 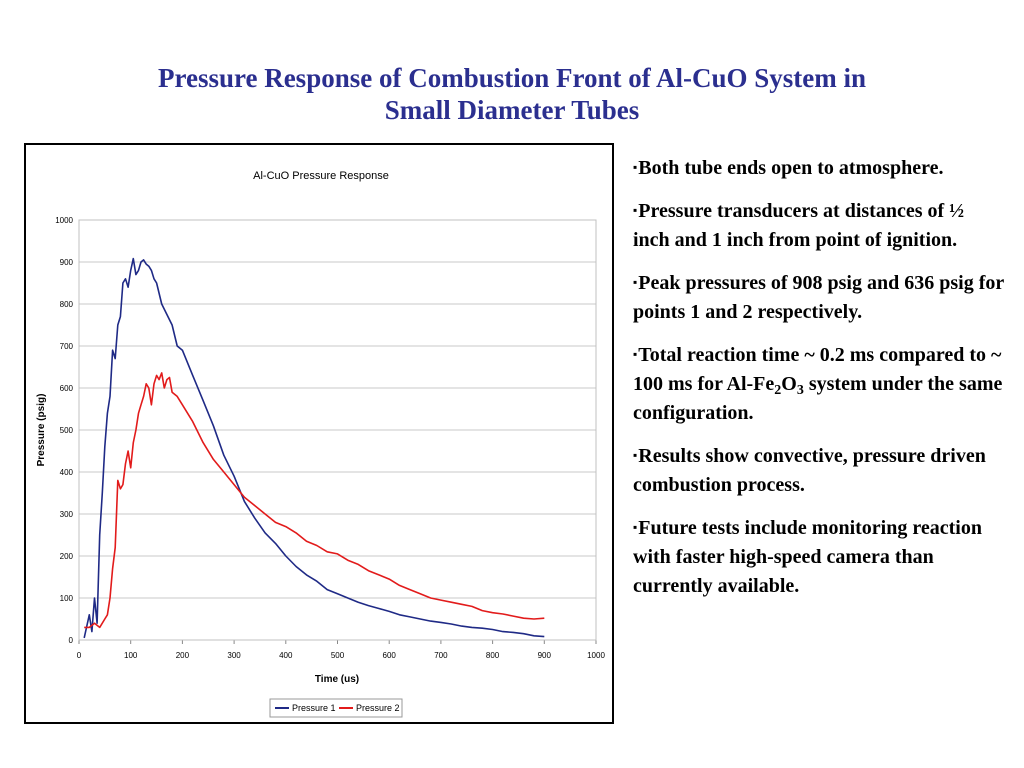 What do you see at coordinates (778, 390) in the screenshot?
I see `subscript-2: 2` at bounding box center [778, 390].